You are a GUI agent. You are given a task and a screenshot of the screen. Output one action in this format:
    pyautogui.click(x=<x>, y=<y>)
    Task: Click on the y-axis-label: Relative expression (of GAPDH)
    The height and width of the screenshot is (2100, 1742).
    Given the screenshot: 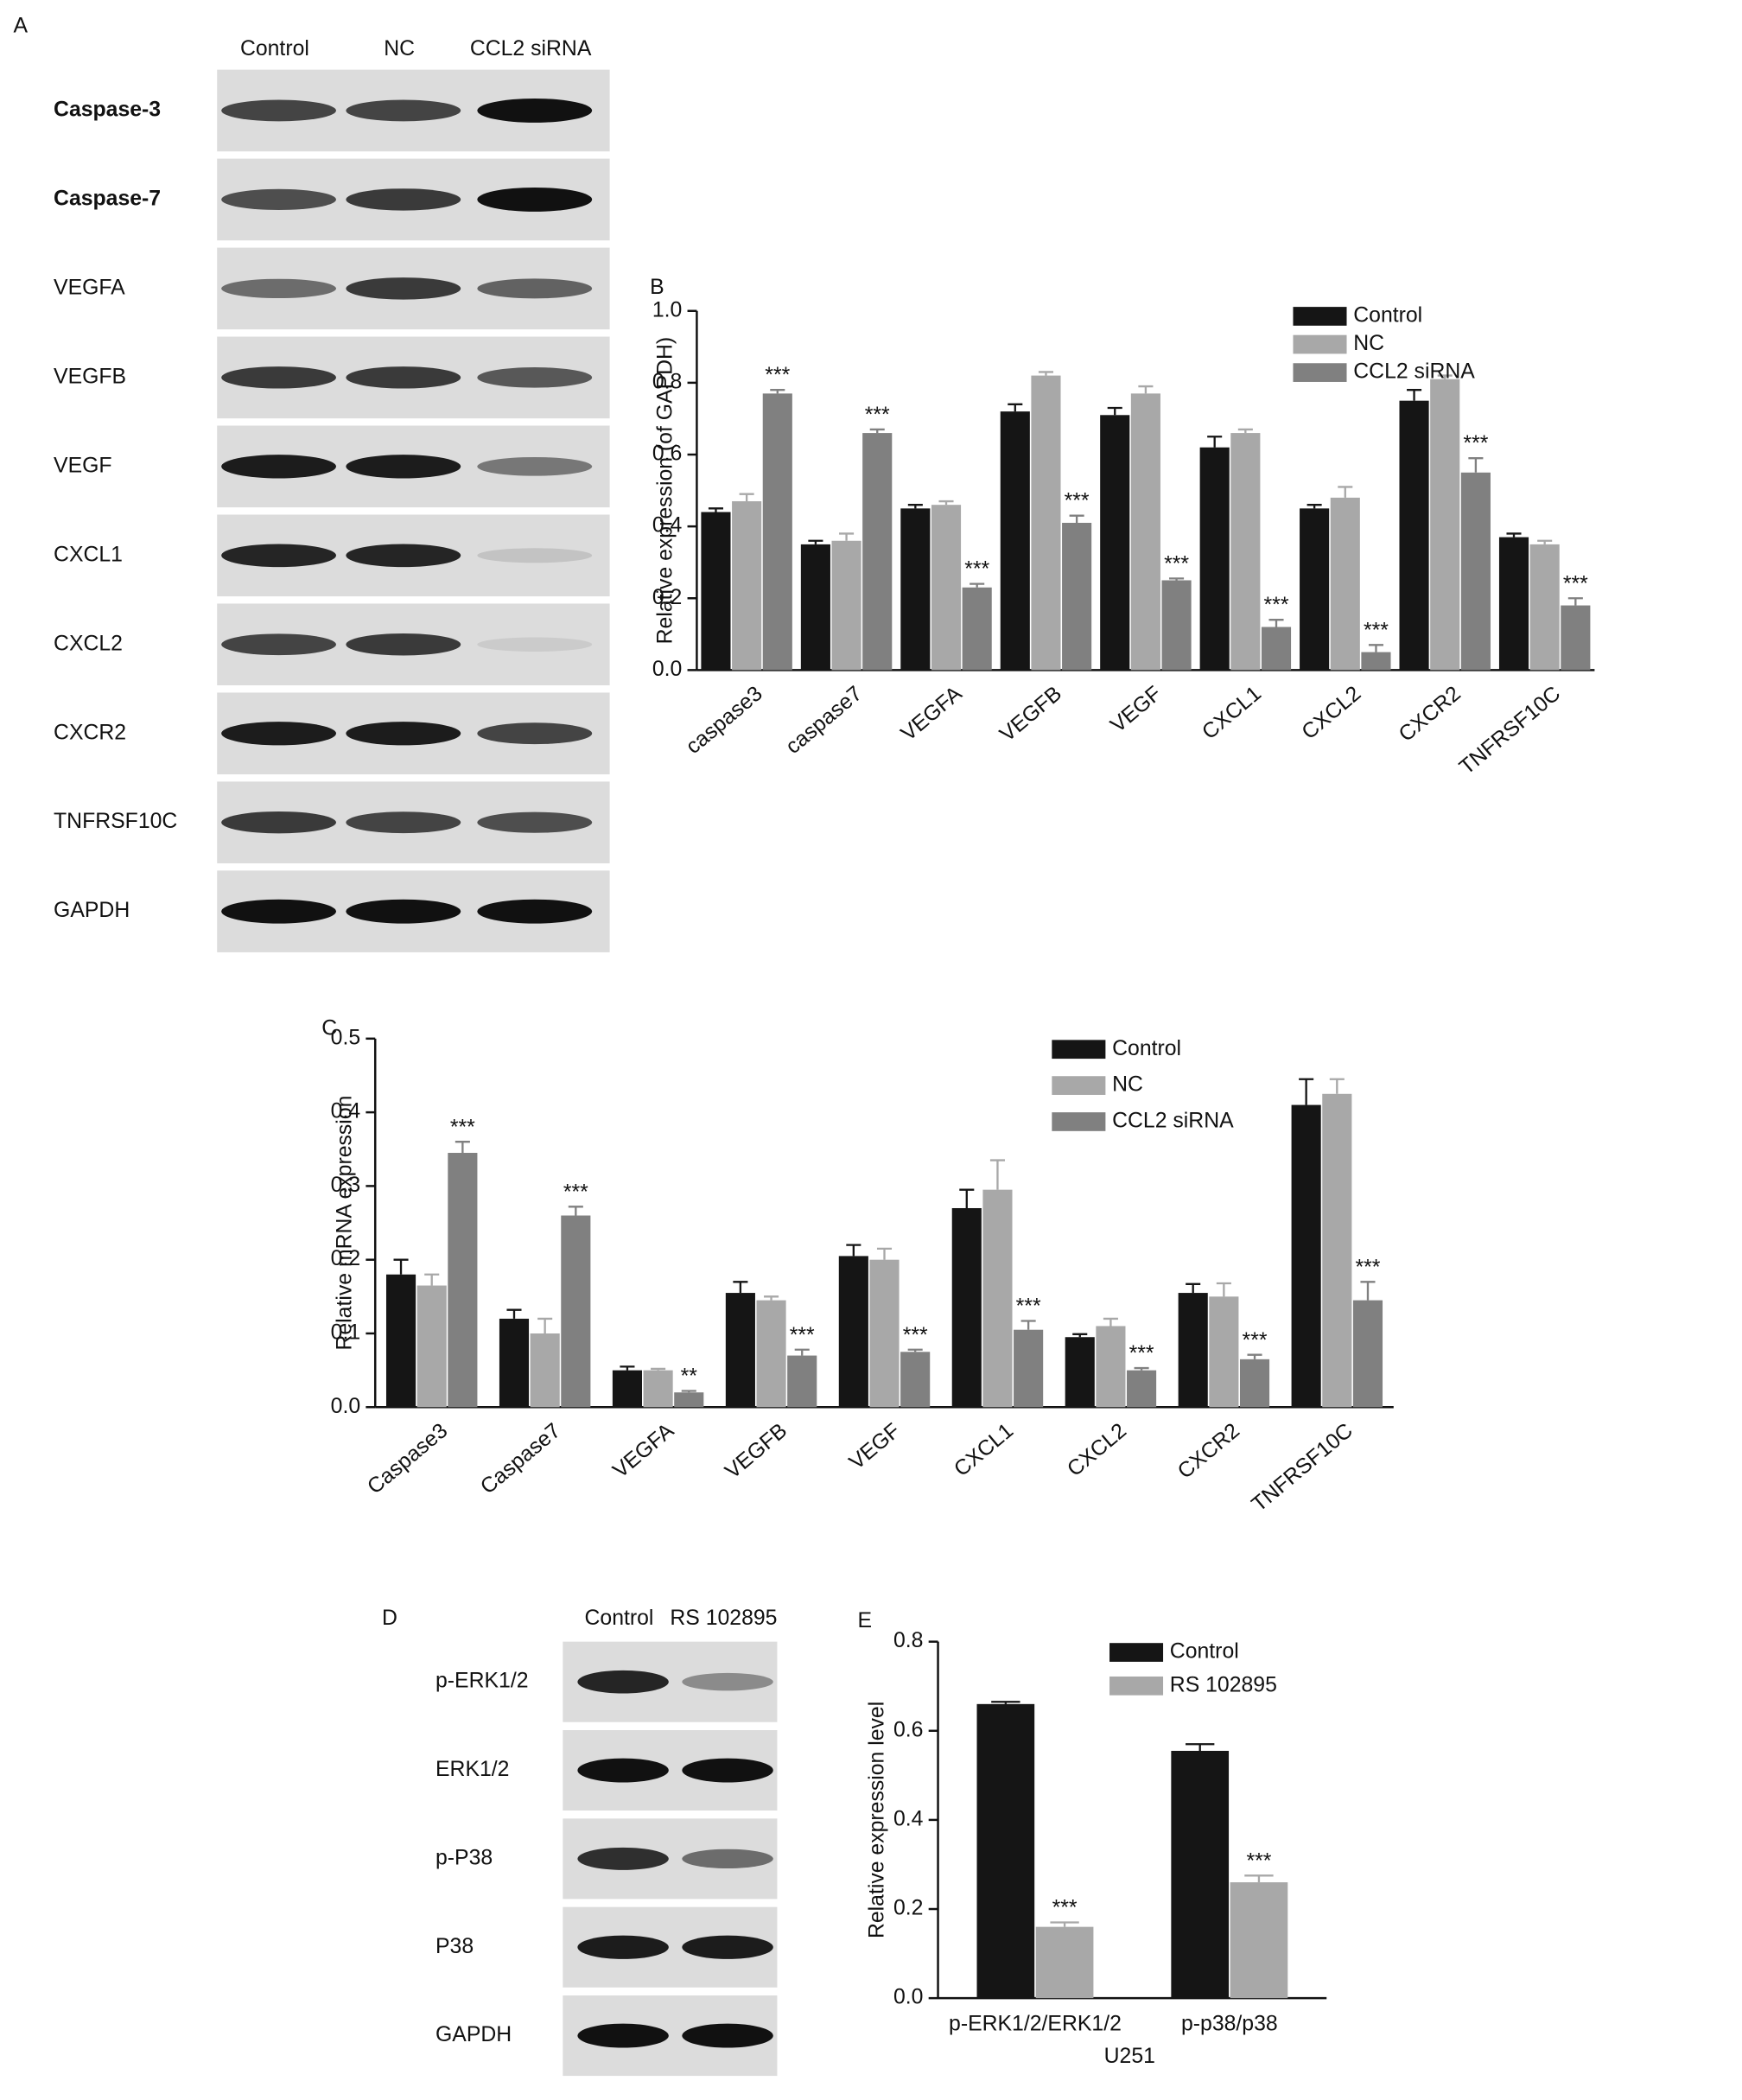 What is the action you would take?
    pyautogui.click(x=665, y=491)
    